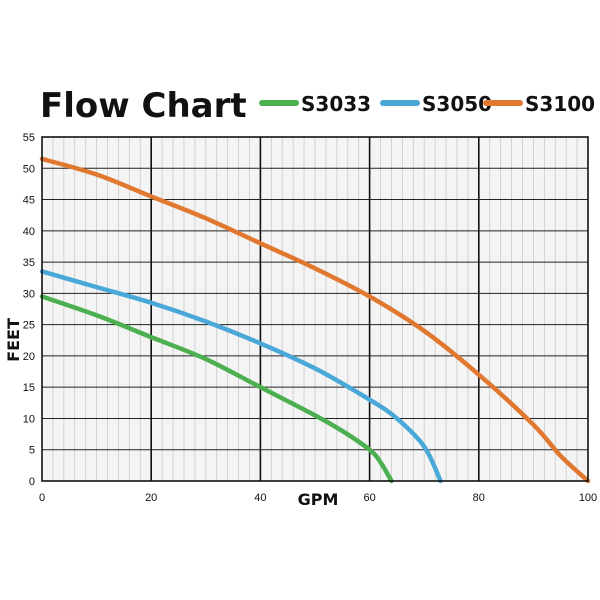 This screenshot has width=600, height=600. I want to click on x-tick-label: 20, so click(151, 498).